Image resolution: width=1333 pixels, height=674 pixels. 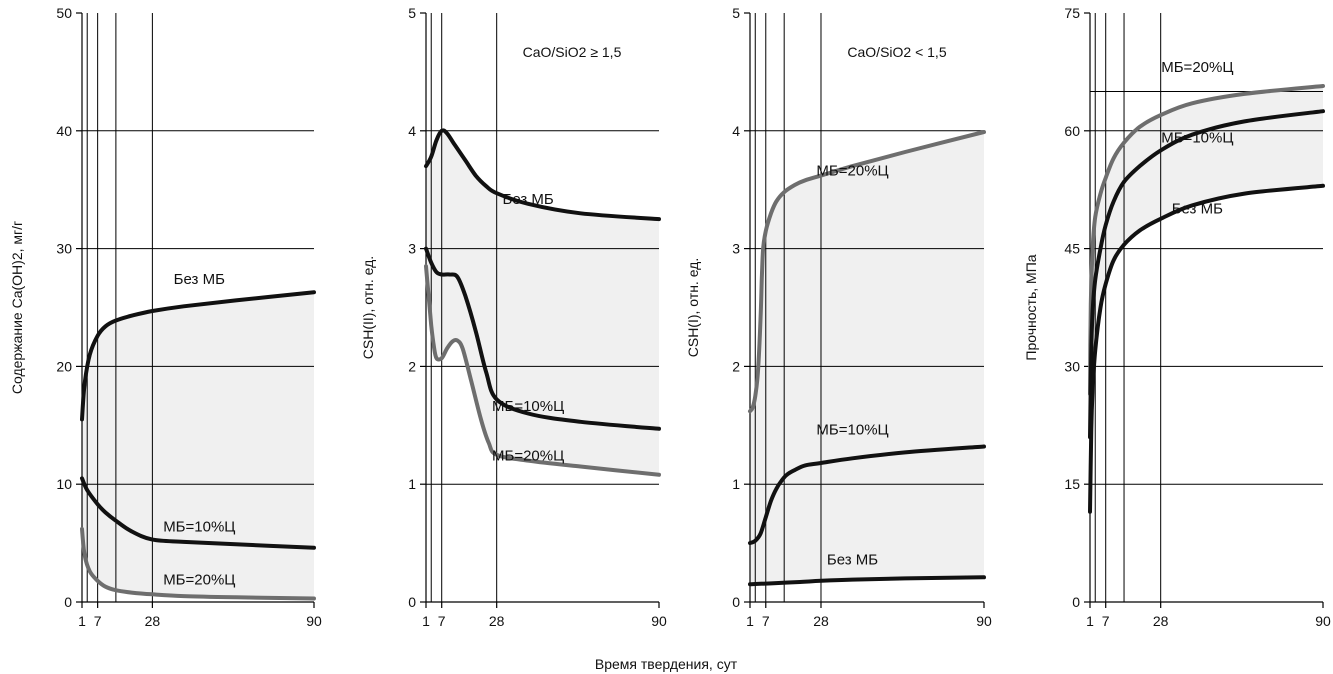 What do you see at coordinates (1072, 249) in the screenshot?
I see `y-tick-label: 45` at bounding box center [1072, 249].